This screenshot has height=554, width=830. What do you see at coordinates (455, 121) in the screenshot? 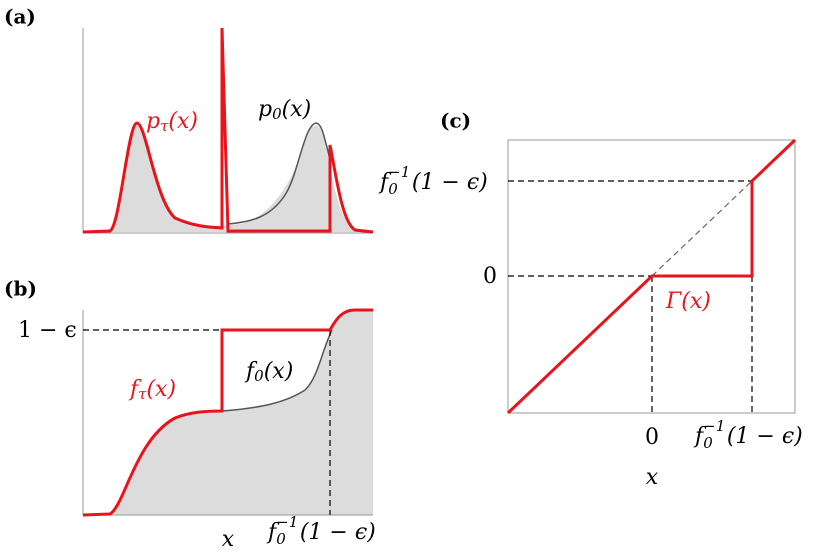
I see `panel-label: (c)` at bounding box center [455, 121].